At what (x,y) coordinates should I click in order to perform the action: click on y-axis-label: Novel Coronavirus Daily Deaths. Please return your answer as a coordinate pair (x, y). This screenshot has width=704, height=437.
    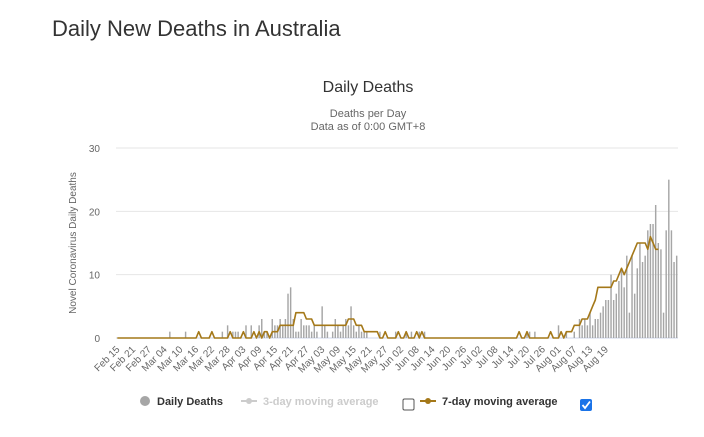
    Looking at the image, I should click on (73, 243).